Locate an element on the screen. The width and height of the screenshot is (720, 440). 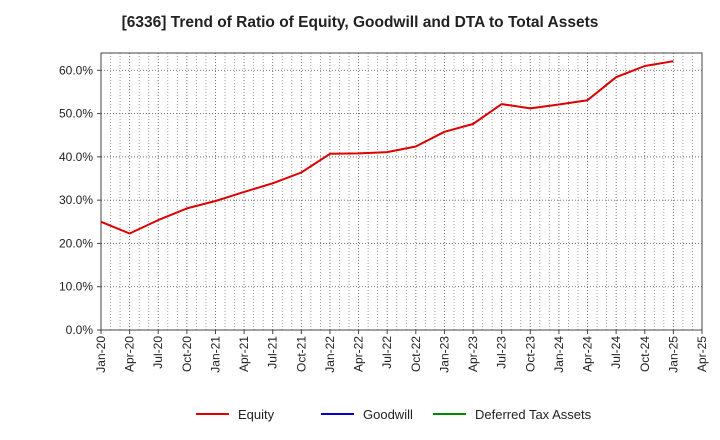
y-tick-label: 40.0% is located at coordinates (76, 157).